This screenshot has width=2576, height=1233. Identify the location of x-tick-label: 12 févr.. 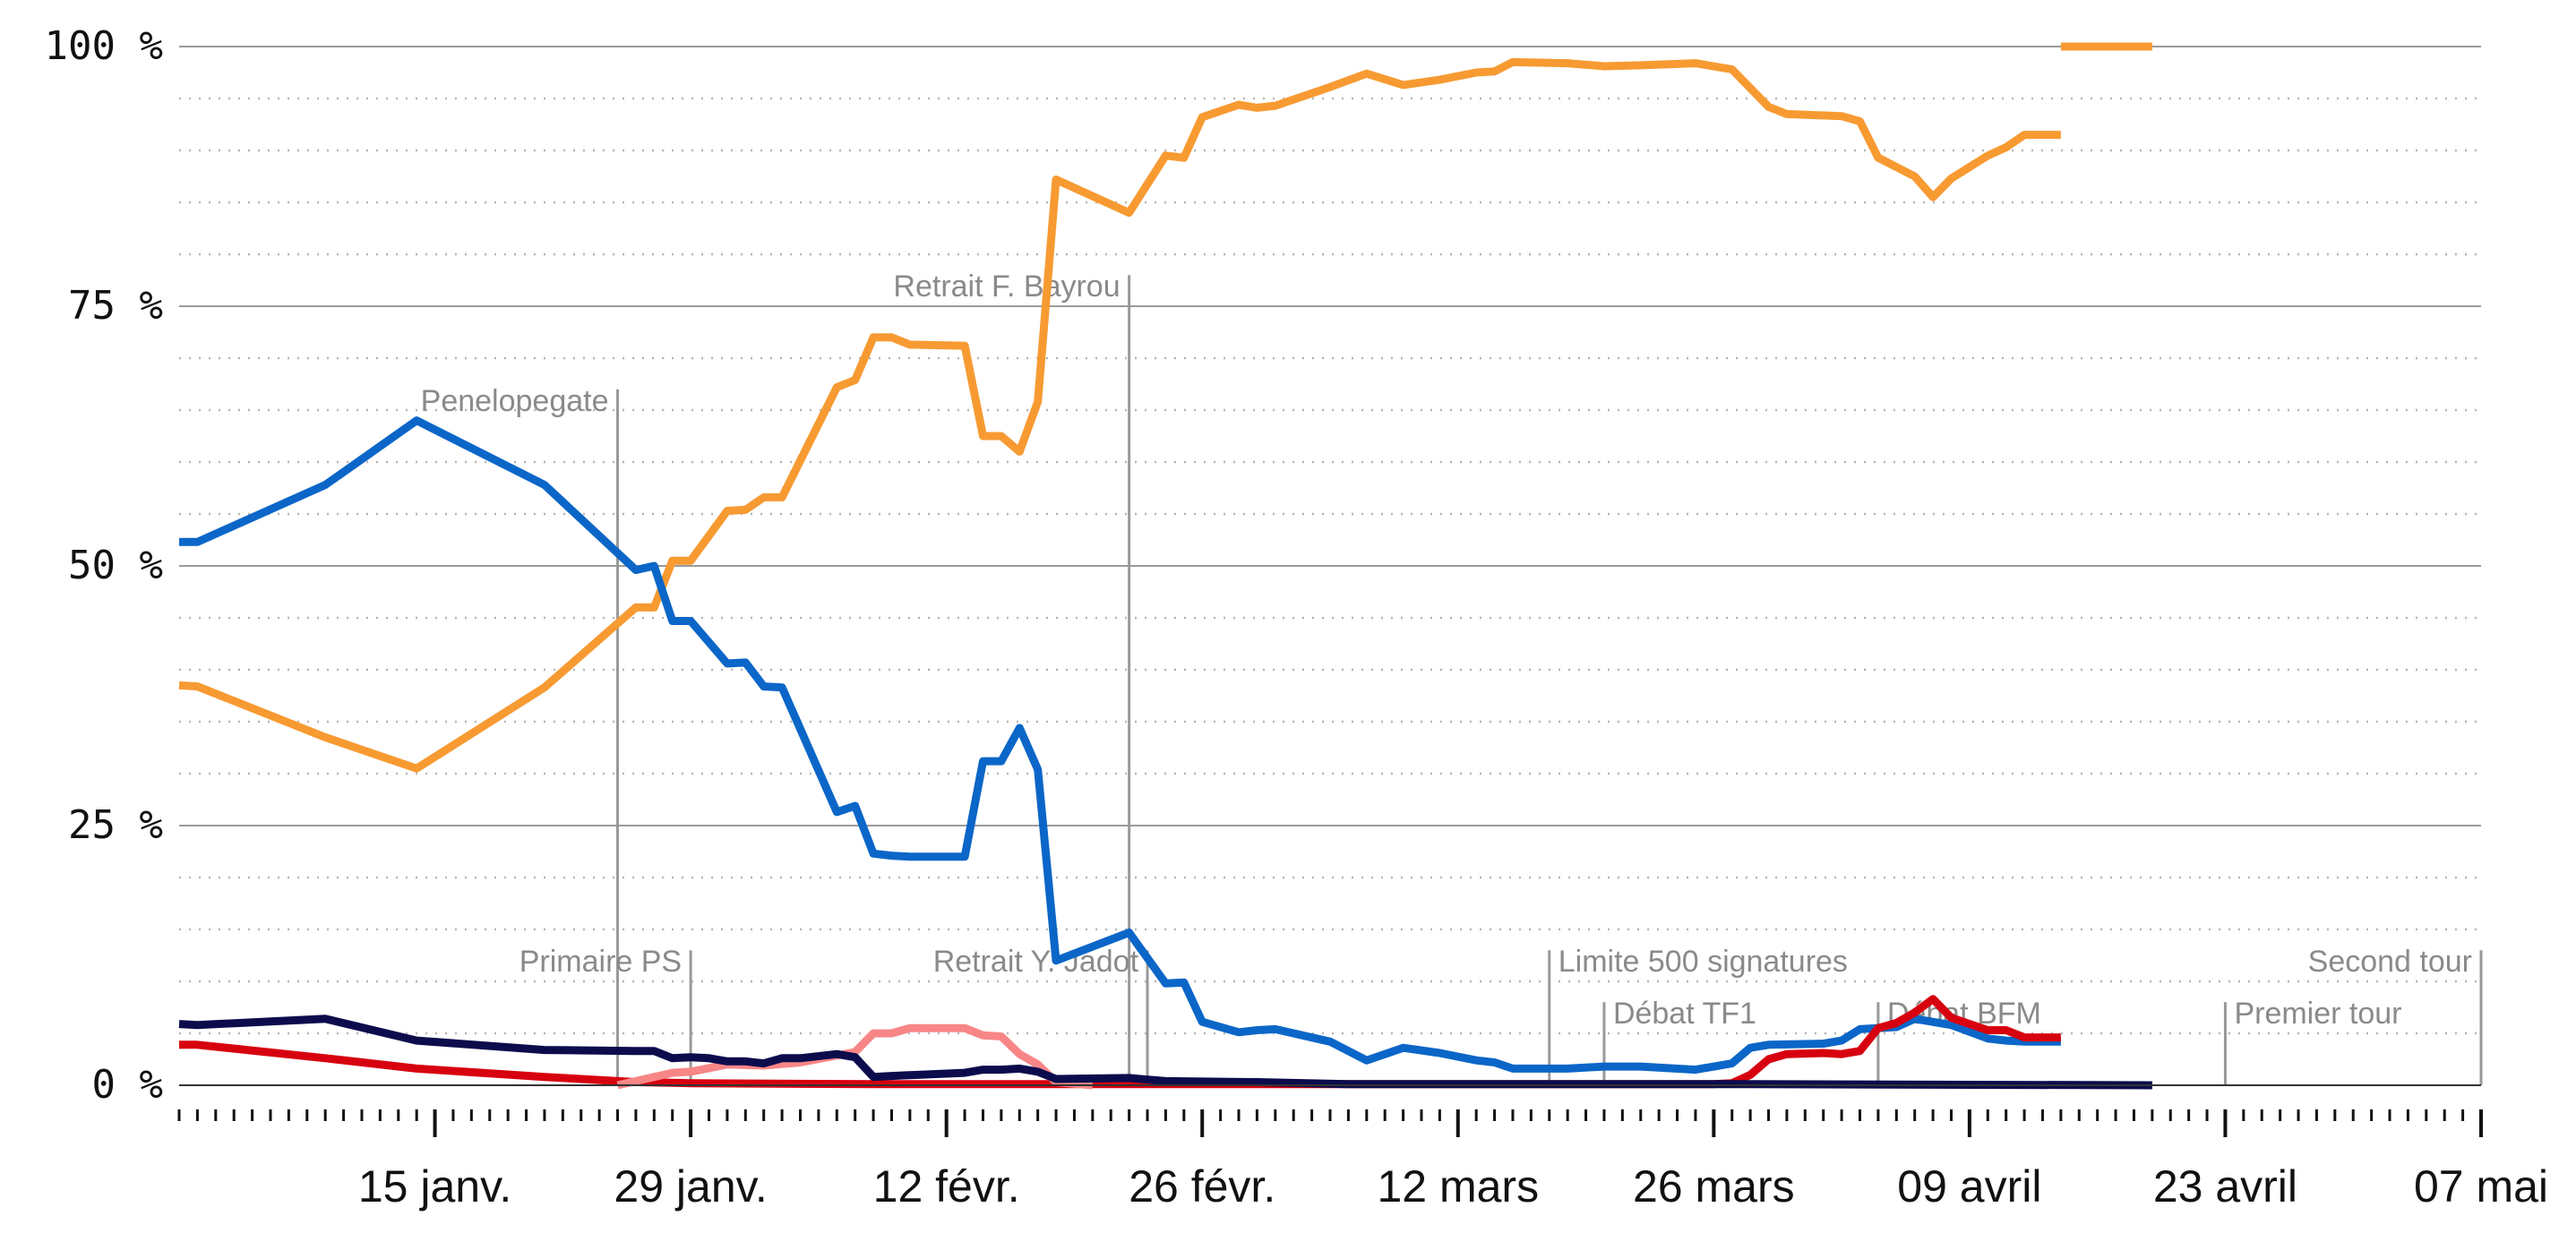
(946, 1187).